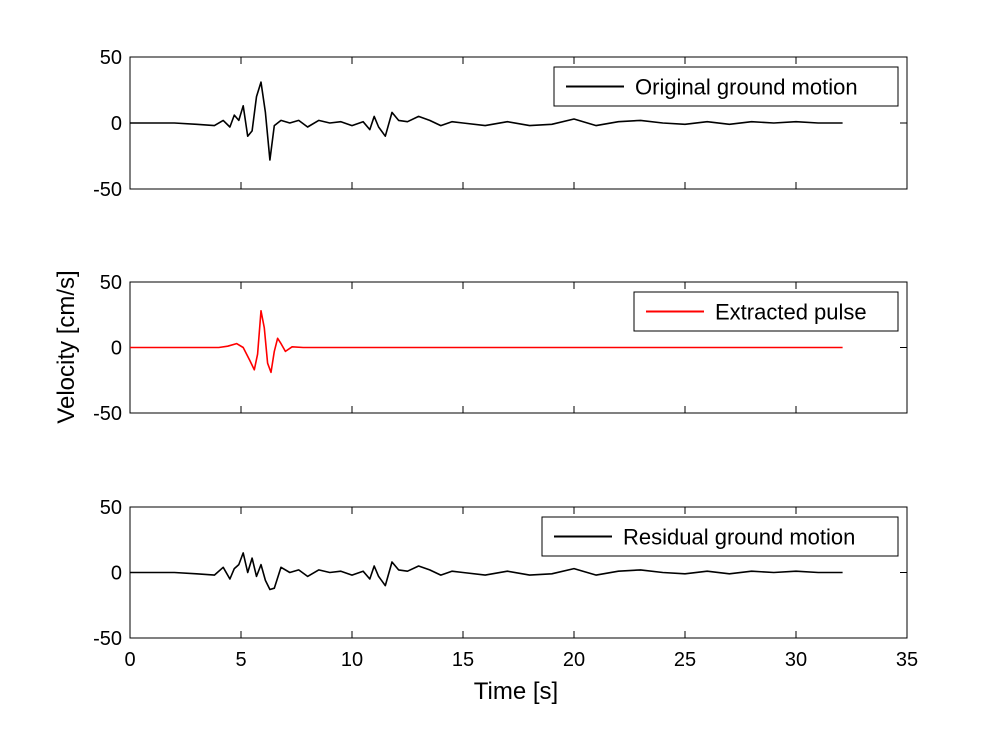 Image resolution: width=1002 pixels, height=750 pixels. I want to click on x-tick-label: 20, so click(574, 660).